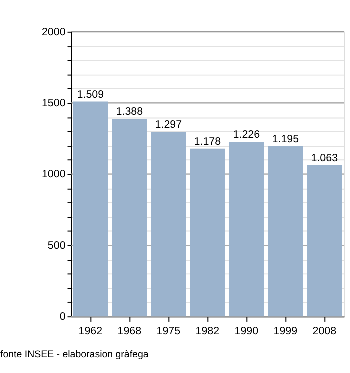 This screenshot has height=373, width=350. Describe the element at coordinates (54, 174) in the screenshot. I see `y-tick-label: 1000` at that location.